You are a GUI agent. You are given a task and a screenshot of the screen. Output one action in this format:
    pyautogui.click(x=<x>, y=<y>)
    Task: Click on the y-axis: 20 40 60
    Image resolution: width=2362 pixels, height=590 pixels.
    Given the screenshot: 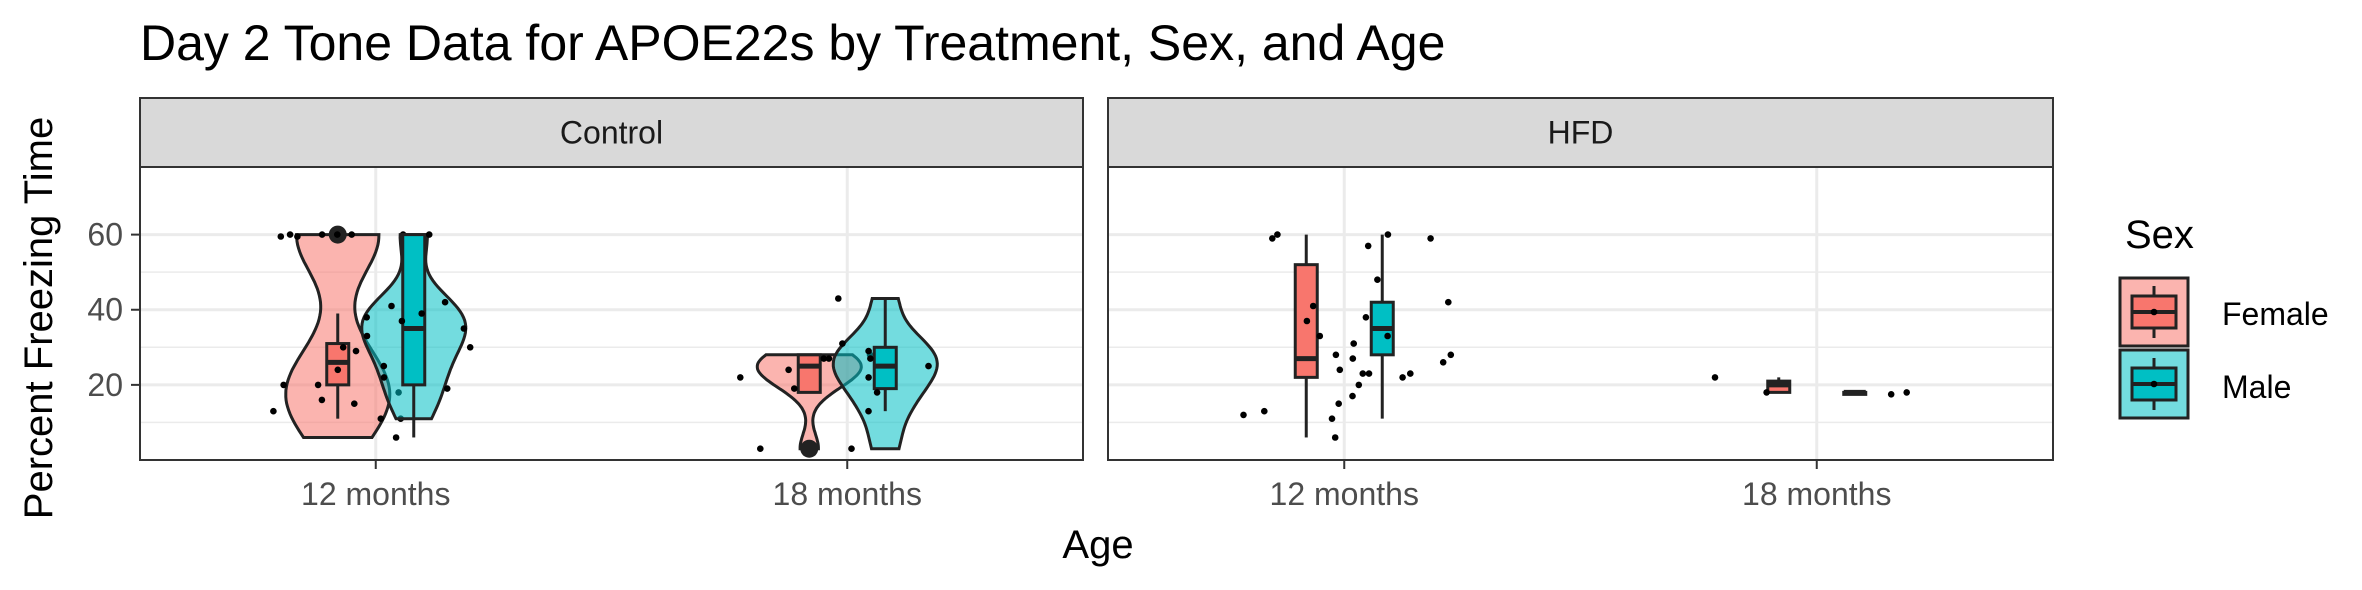 What is the action you would take?
    pyautogui.click(x=113, y=310)
    